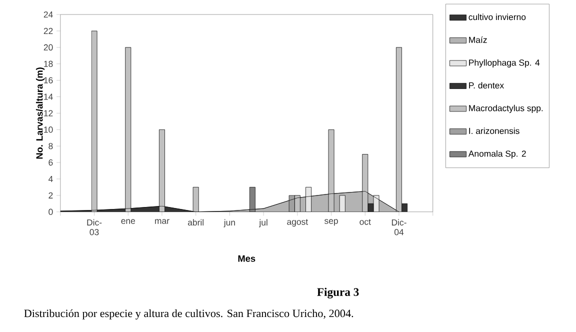 This screenshot has height=332, width=576. What do you see at coordinates (263, 223) in the screenshot?
I see `x-tick-label: jul` at bounding box center [263, 223].